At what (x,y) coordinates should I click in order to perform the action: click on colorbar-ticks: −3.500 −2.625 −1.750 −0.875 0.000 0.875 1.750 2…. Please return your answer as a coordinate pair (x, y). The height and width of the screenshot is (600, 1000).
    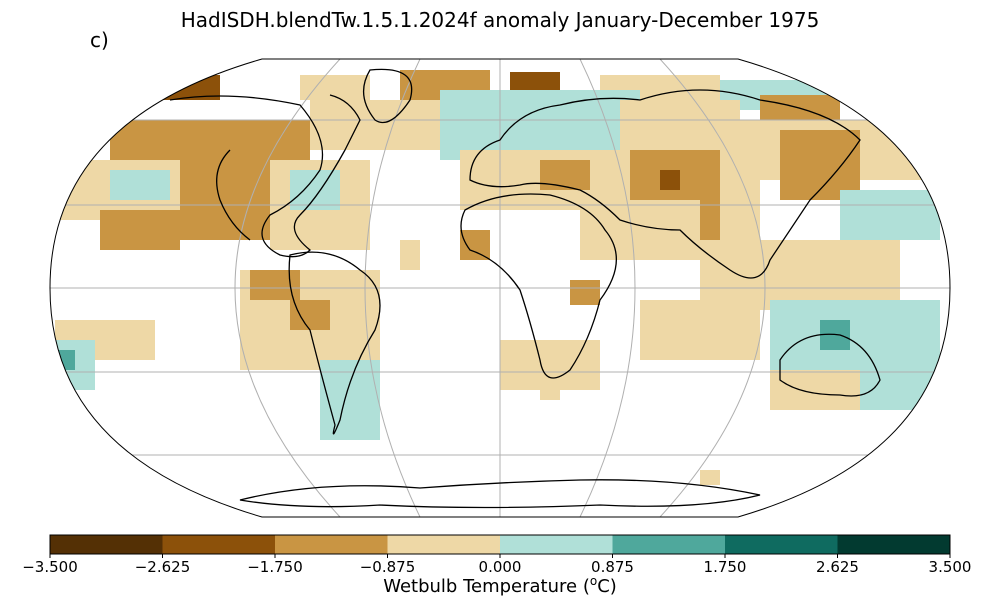
    Looking at the image, I should click on (500, 569).